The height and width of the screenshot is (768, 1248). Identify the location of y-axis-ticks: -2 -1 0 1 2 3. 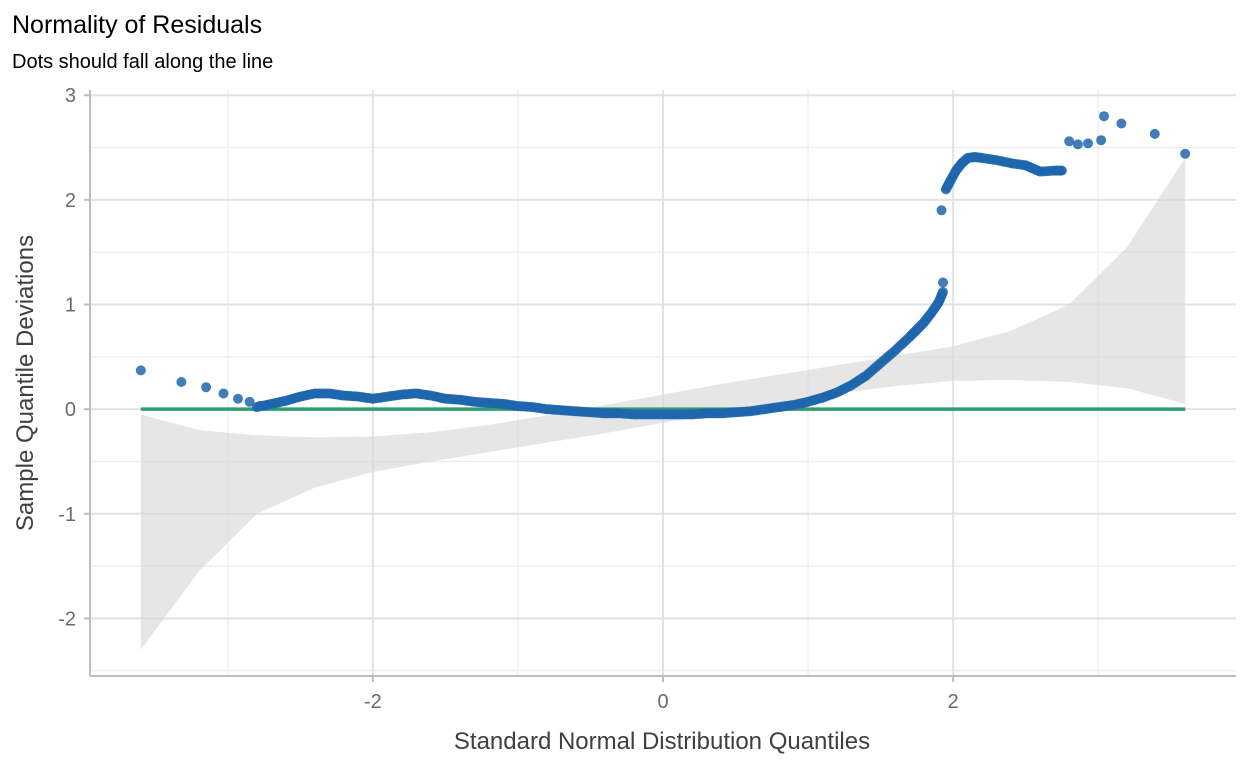
(74, 357).